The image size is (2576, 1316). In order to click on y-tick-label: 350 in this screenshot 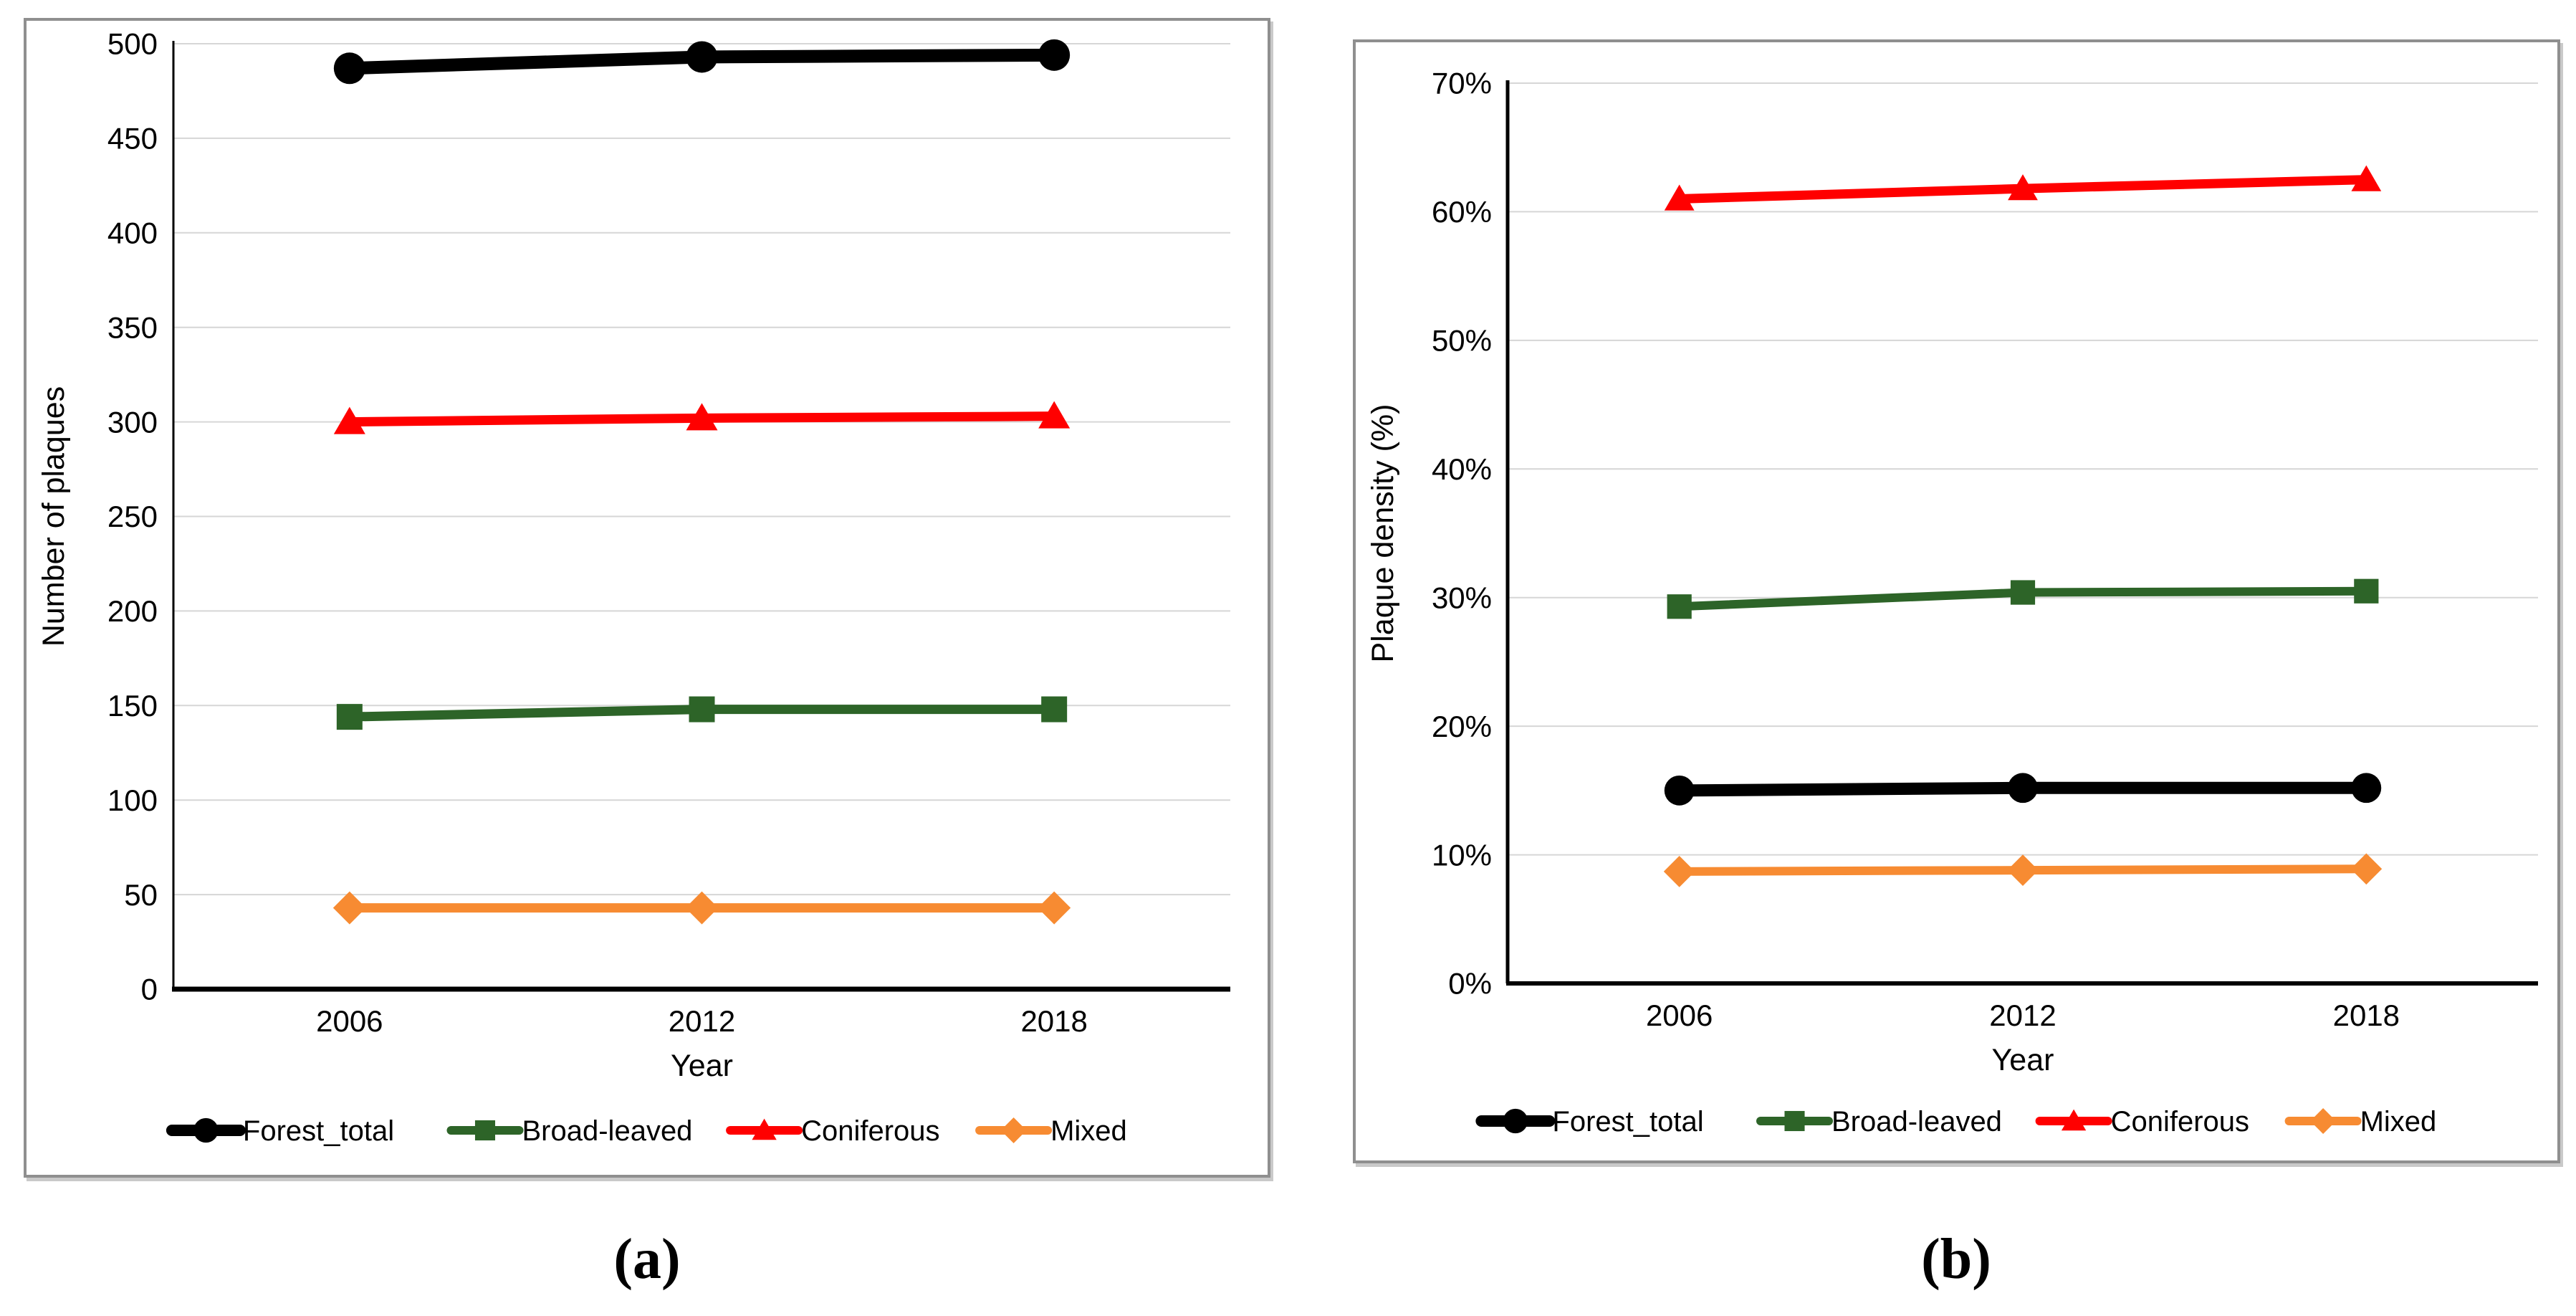, I will do `click(132, 327)`.